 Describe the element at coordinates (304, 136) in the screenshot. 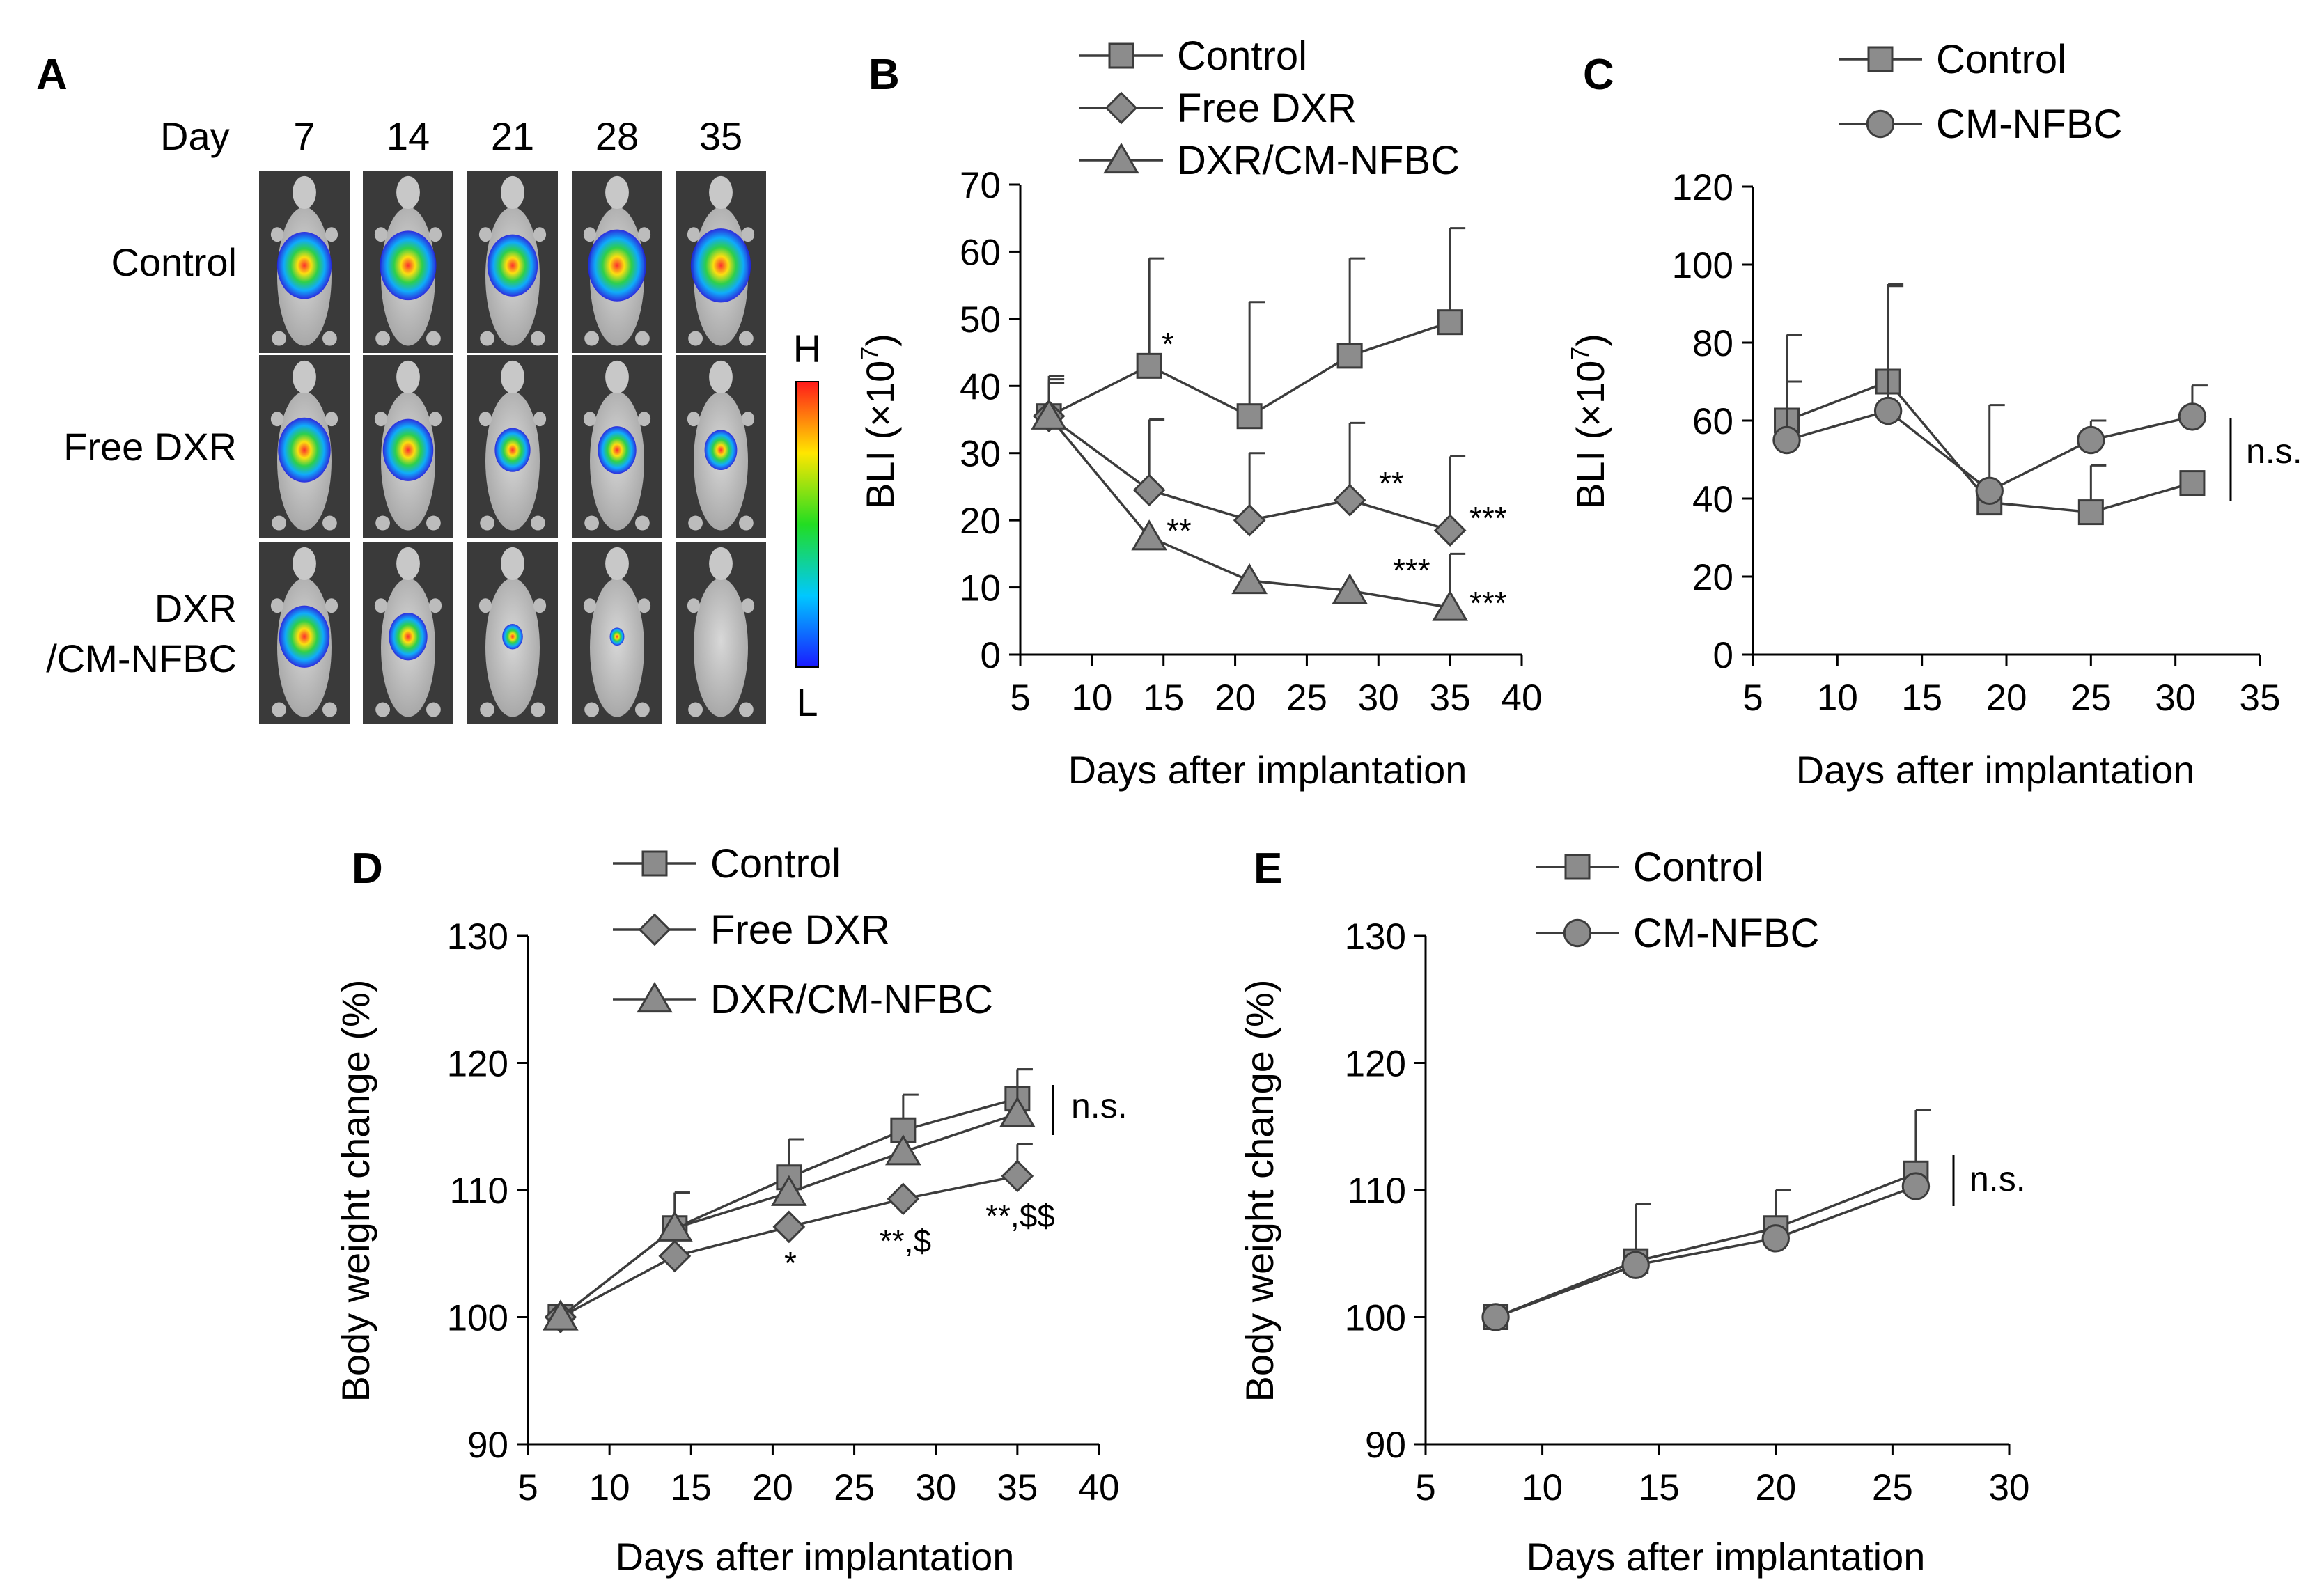

I see `day-column-label: 7` at that location.